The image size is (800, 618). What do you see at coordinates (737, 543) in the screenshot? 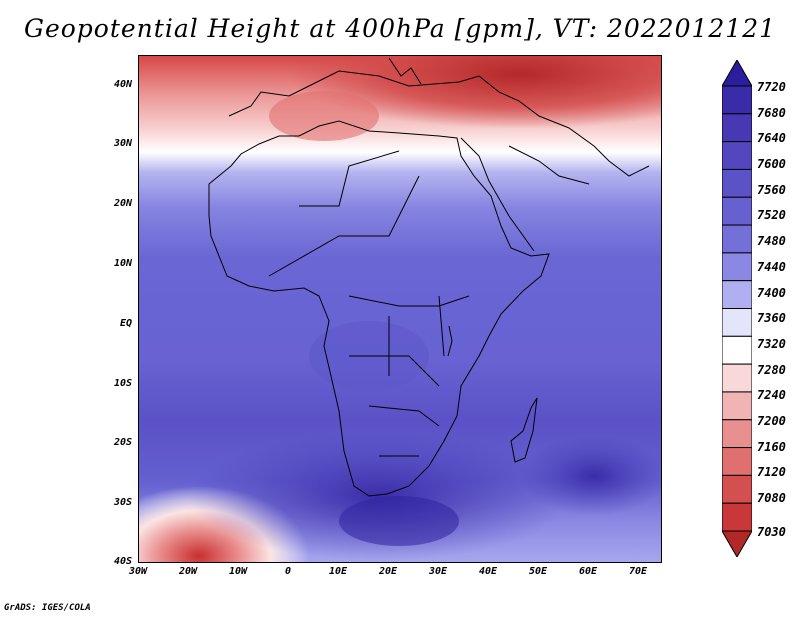
I see `colorbar-cap-bottom` at bounding box center [737, 543].